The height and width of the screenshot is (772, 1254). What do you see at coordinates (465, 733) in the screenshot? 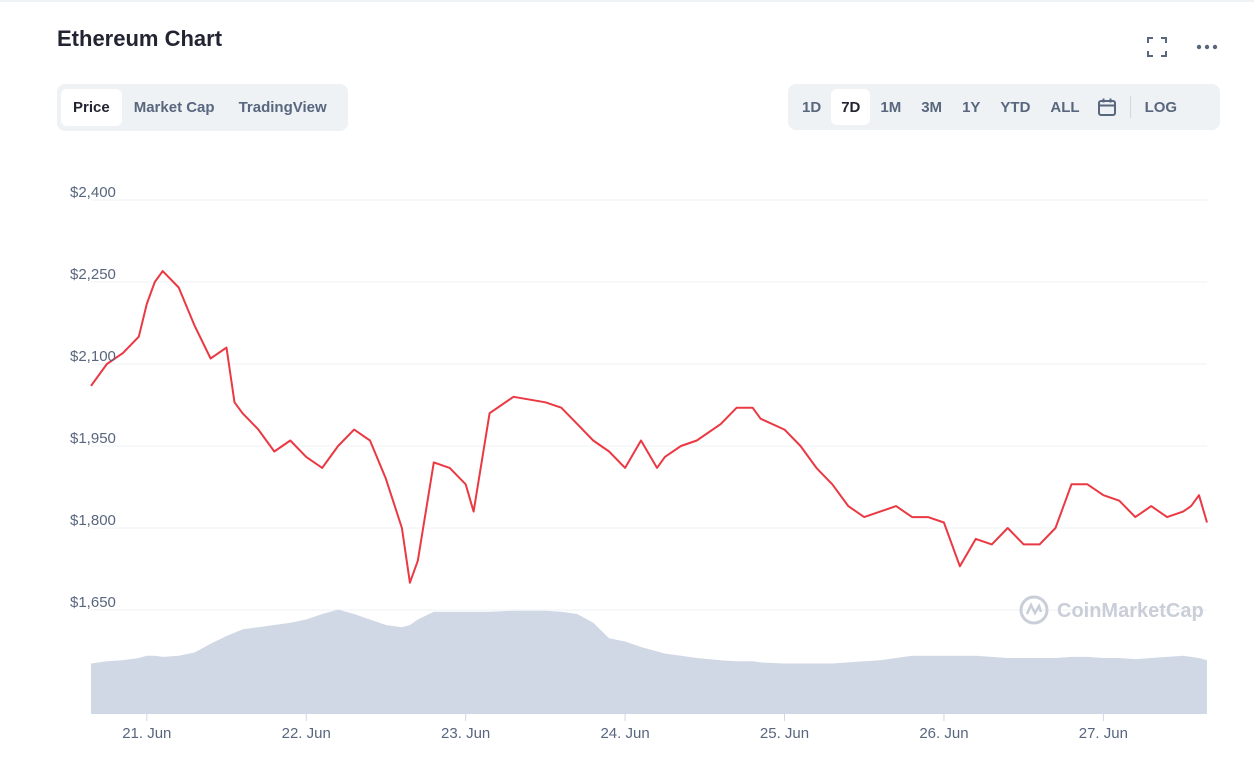
I see `x-tick-label: 23. Jun` at bounding box center [465, 733].